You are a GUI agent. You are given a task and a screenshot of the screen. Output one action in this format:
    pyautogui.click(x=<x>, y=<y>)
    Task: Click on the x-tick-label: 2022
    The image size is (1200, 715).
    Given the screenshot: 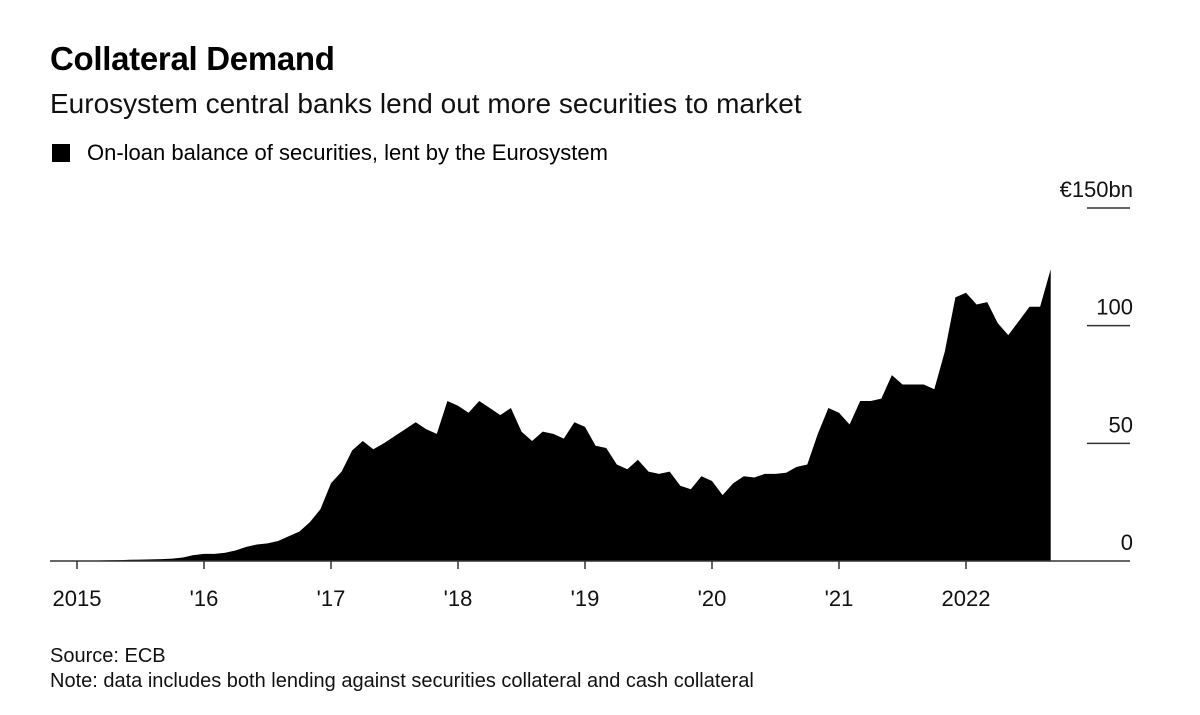 What is the action you would take?
    pyautogui.click(x=966, y=598)
    